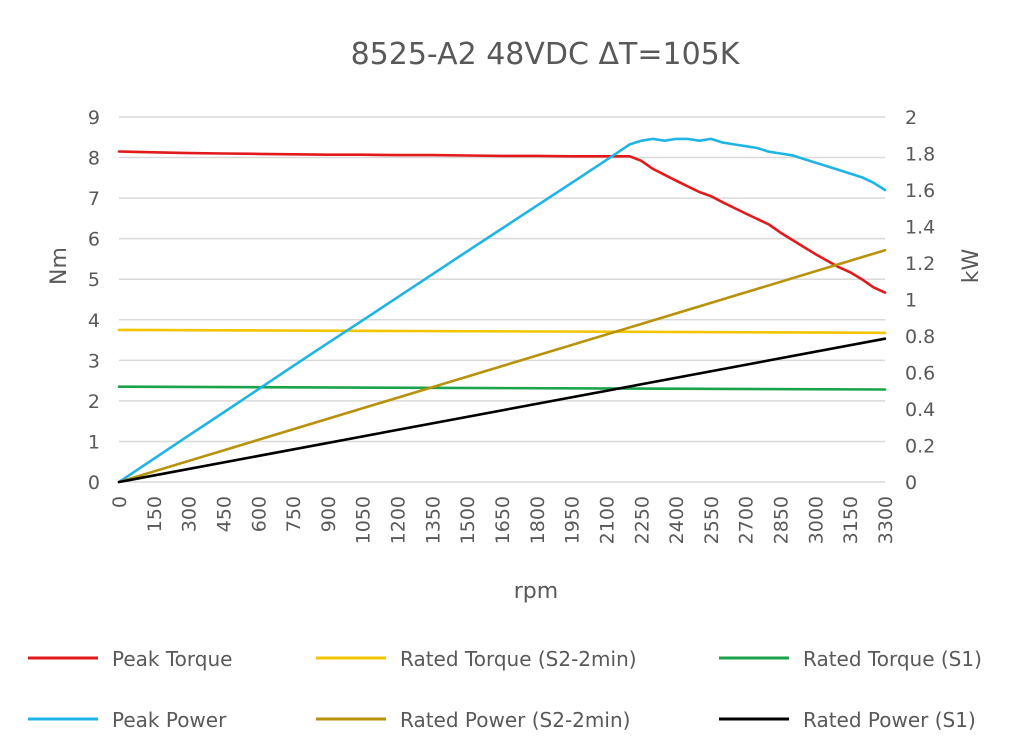  What do you see at coordinates (971, 266) in the screenshot?
I see `y2-axis-label: kW` at bounding box center [971, 266].